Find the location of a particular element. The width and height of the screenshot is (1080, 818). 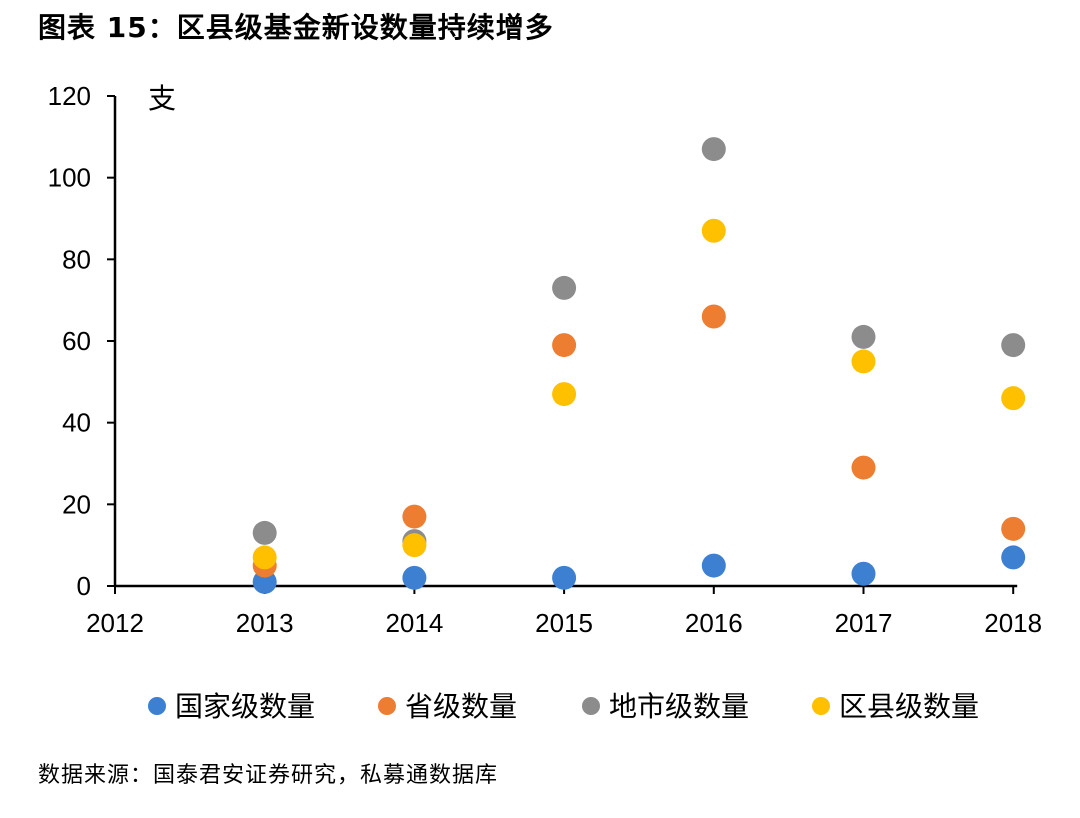

data-source-note: 数据来源：国泰君安证券研究，私募通数据库 is located at coordinates (268, 775).